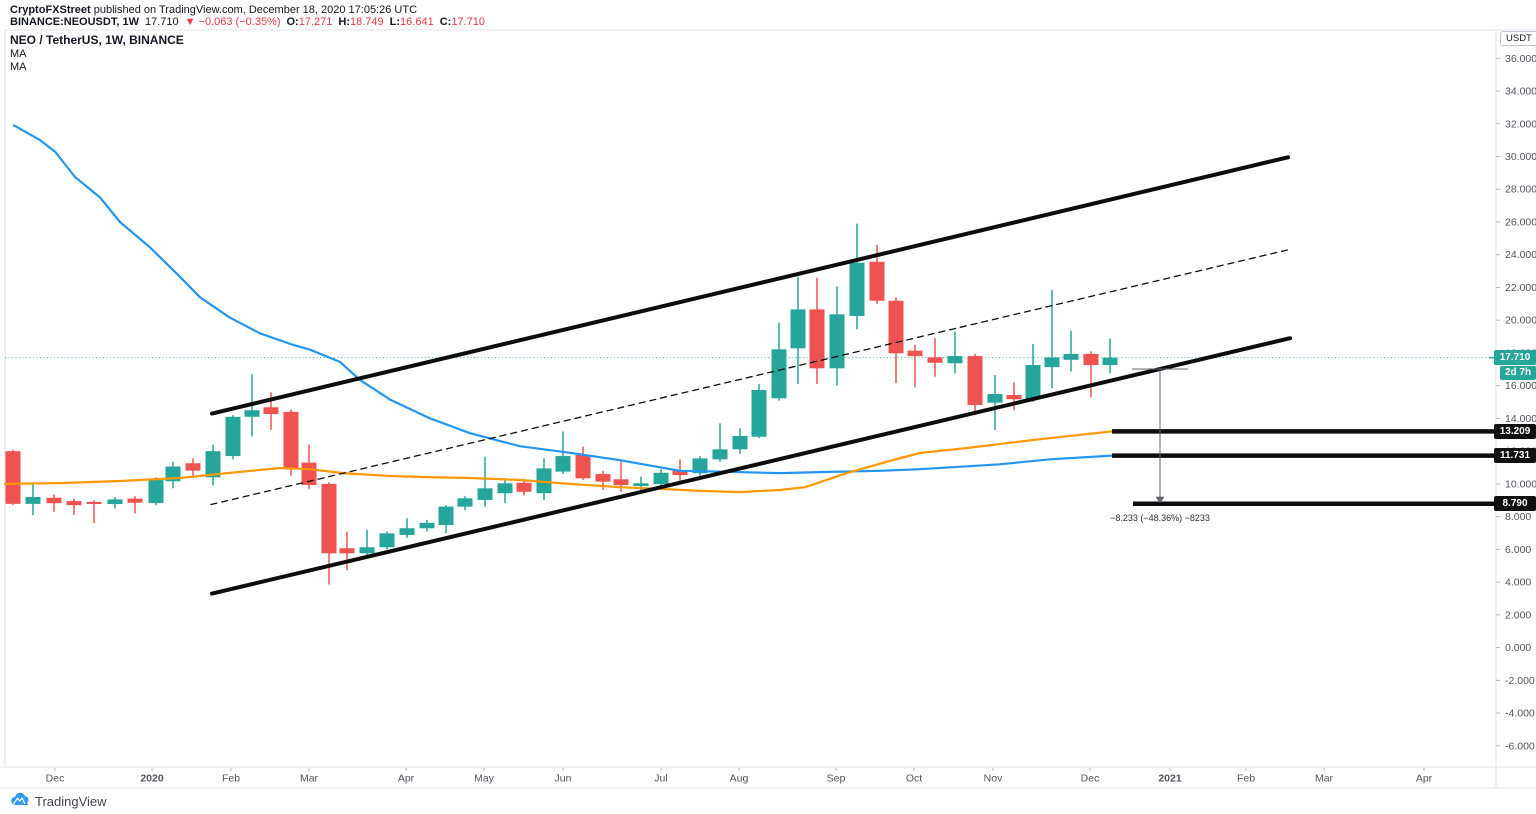 Image resolution: width=1536 pixels, height=814 pixels. I want to click on time-axis-label: Oct, so click(914, 779).